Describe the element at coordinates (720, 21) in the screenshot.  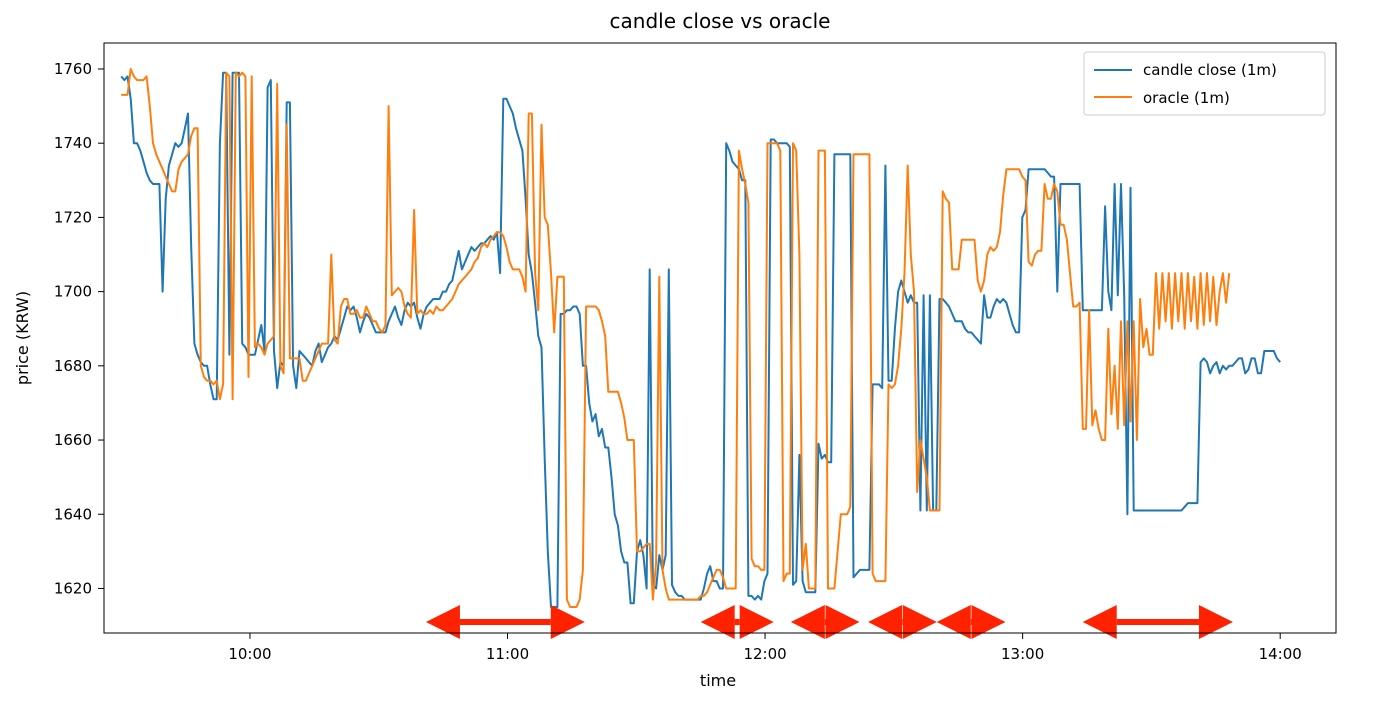
I see `chart-title: candle close vs oracle` at that location.